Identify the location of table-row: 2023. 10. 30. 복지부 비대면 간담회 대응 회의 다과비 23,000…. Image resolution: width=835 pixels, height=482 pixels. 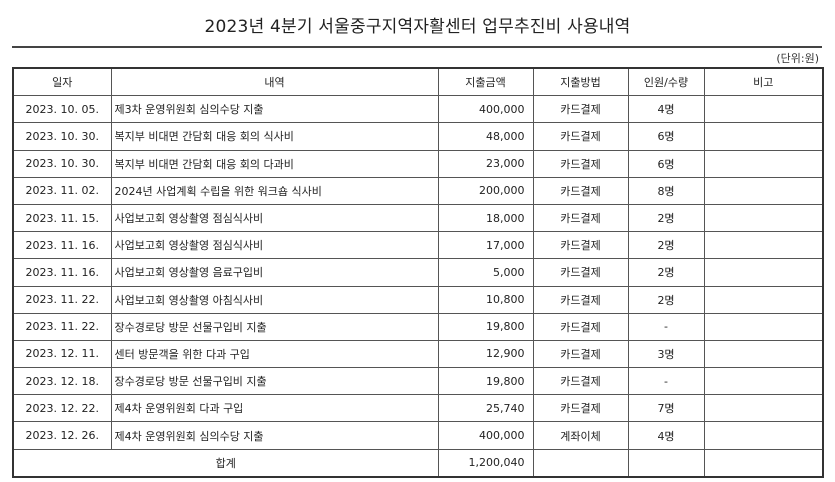
(418, 163).